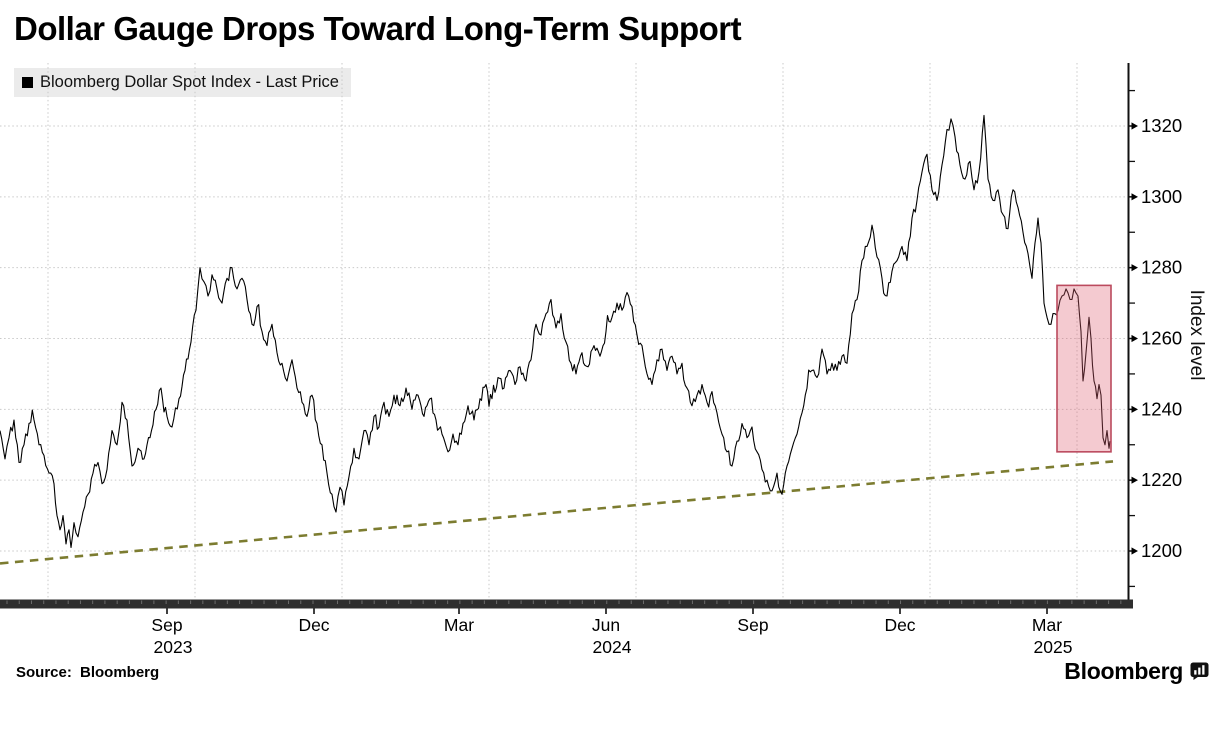  I want to click on recent-drop-highlight-box, so click(1084, 368).